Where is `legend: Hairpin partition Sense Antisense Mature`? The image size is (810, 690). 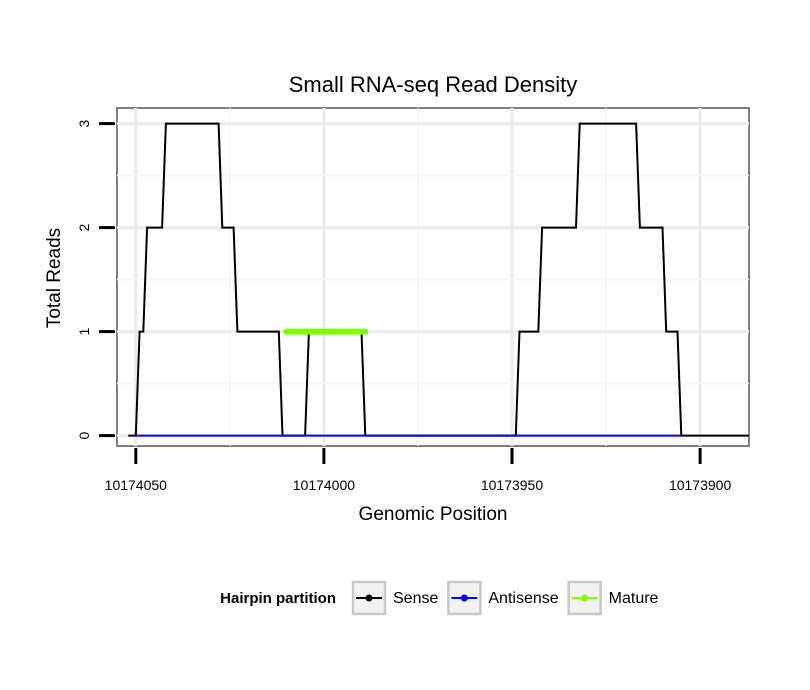 legend: Hairpin partition Sense Antisense Mature is located at coordinates (439, 598).